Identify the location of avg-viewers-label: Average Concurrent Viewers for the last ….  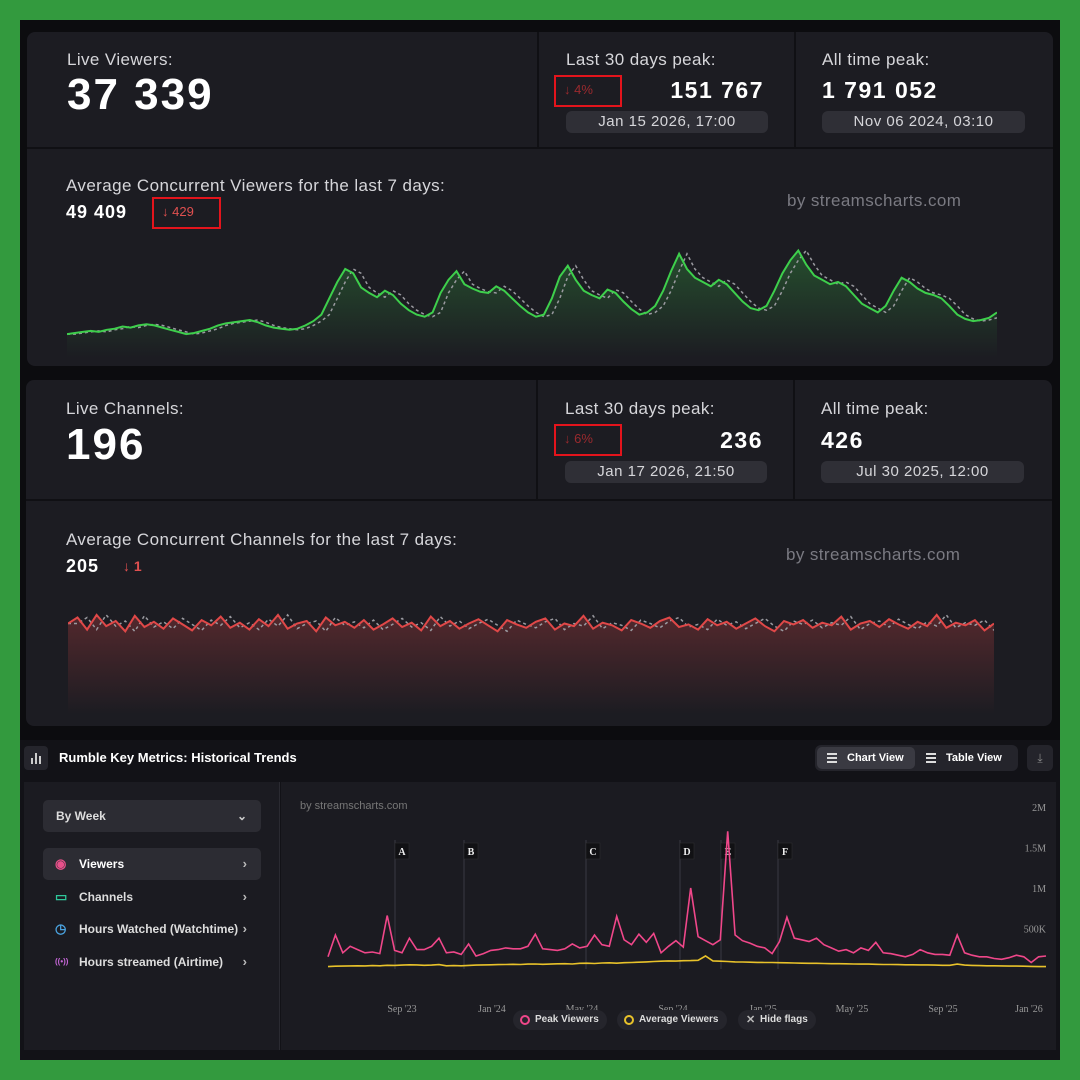
(256, 185).